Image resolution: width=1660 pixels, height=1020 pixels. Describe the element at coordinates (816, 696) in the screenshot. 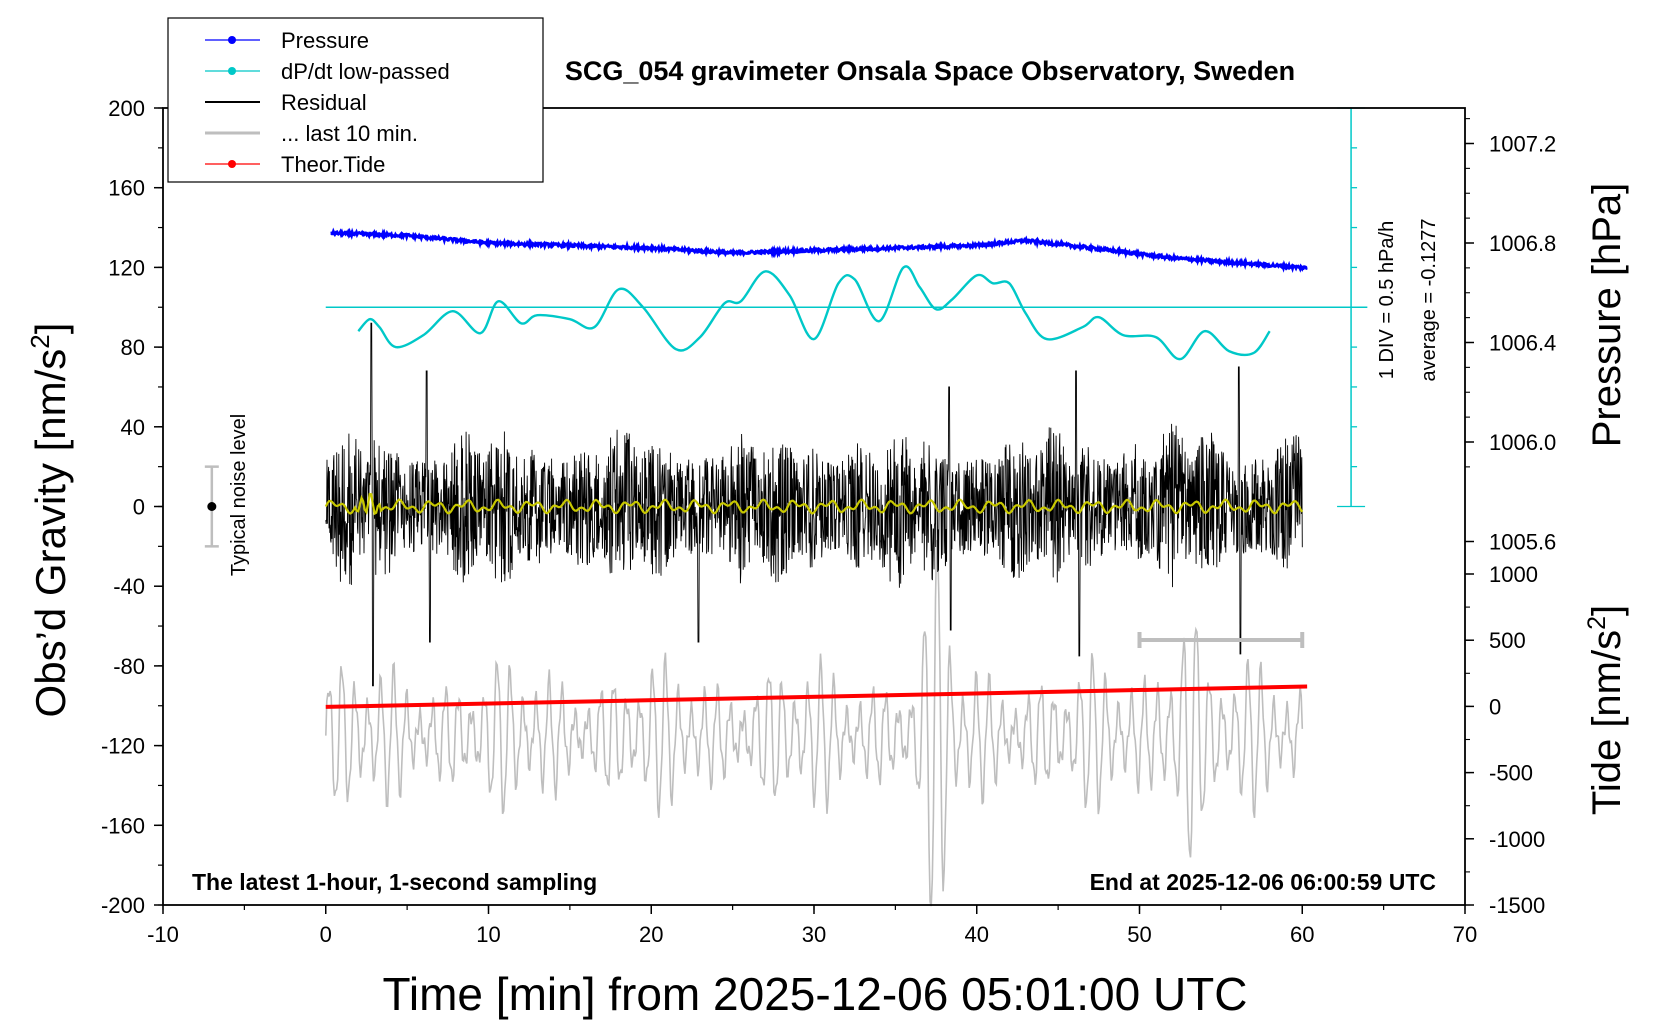

I see `series-tide-line` at that location.